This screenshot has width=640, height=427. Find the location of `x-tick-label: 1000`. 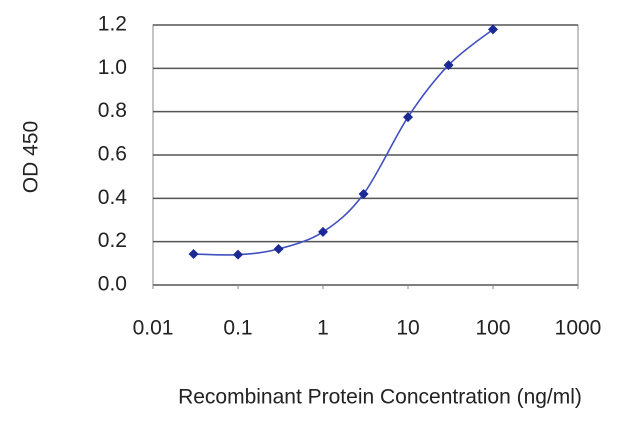

x-tick-label: 1000 is located at coordinates (578, 328).